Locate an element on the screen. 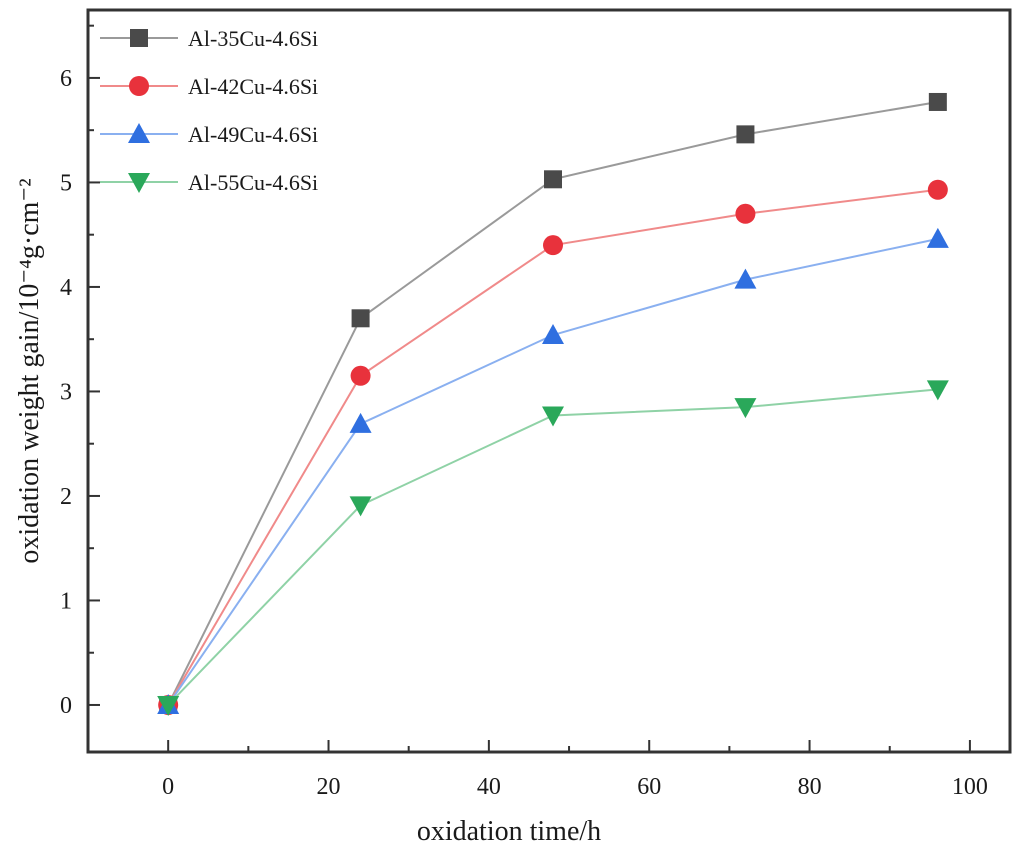  y-tick-label: 5 is located at coordinates (66, 183).